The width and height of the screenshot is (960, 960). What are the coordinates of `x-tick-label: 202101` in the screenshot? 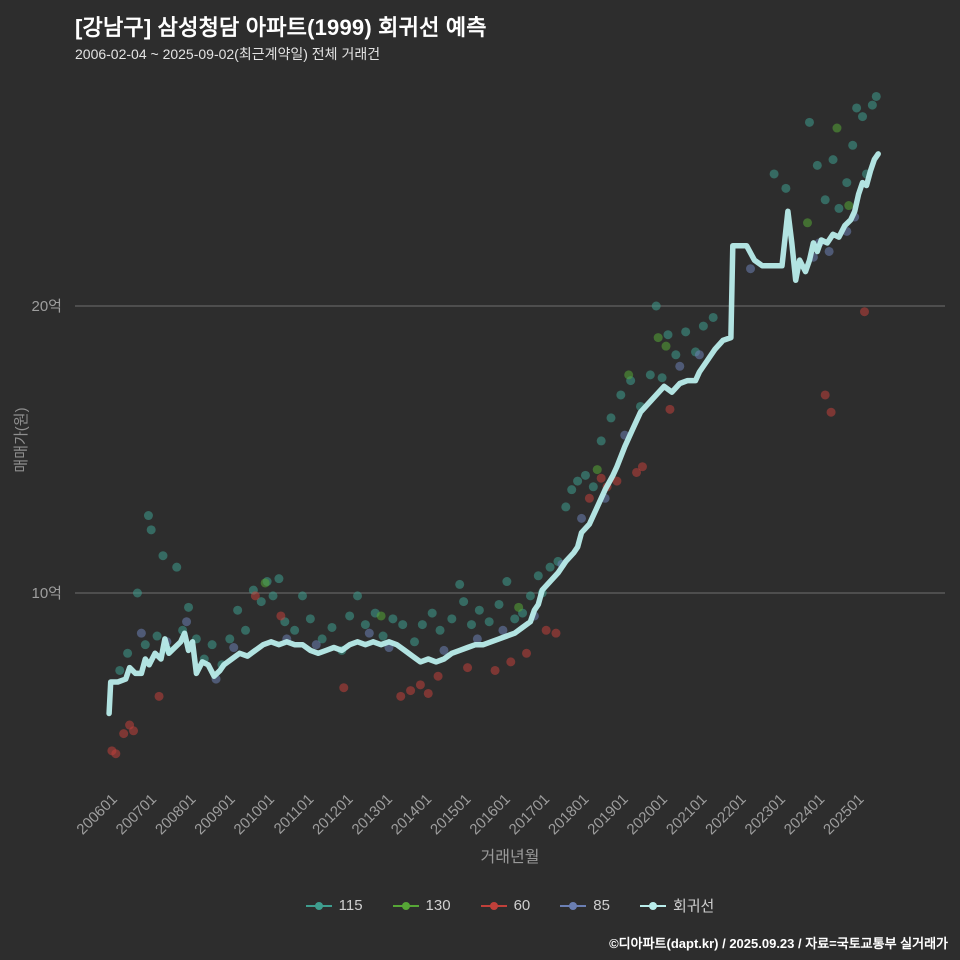 It's located at (686, 814).